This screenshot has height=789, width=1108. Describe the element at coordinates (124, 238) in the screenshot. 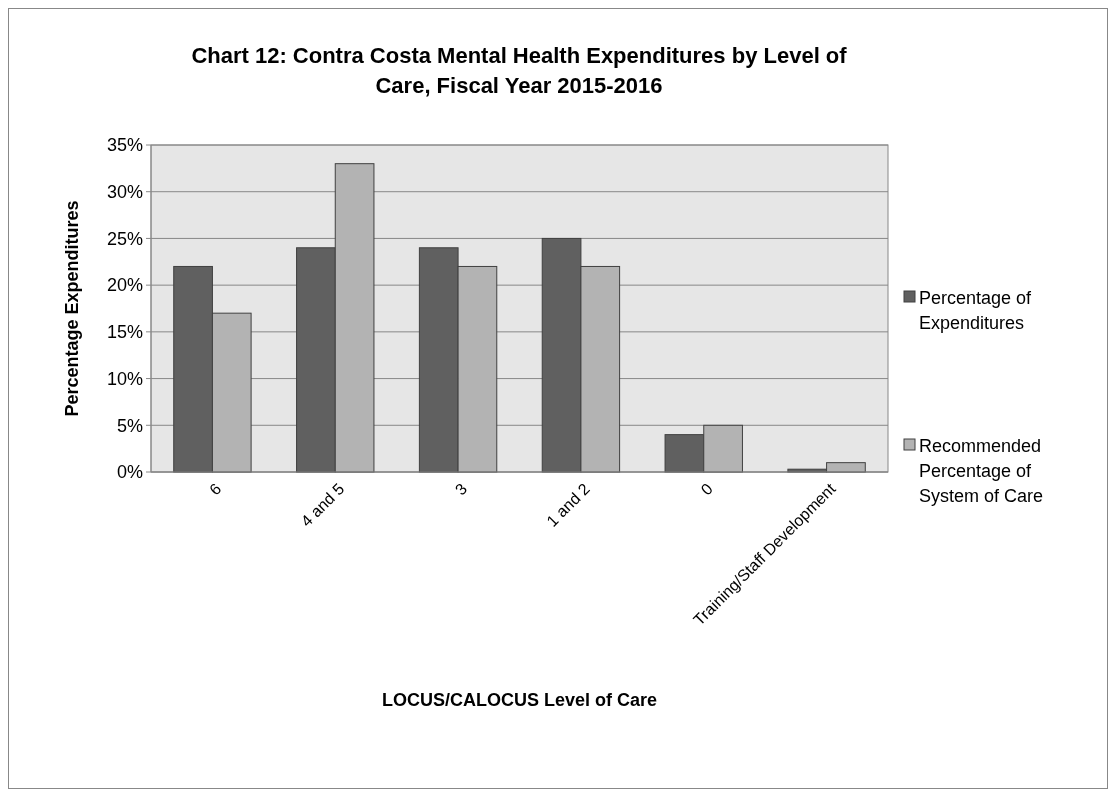

I see `y-tick-label: 25%` at that location.